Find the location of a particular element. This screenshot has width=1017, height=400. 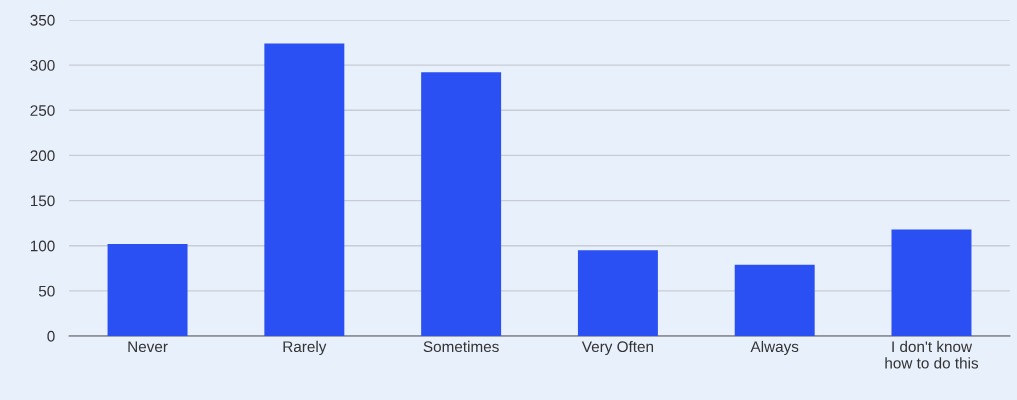

x-tick-label: Rarely is located at coordinates (305, 348).